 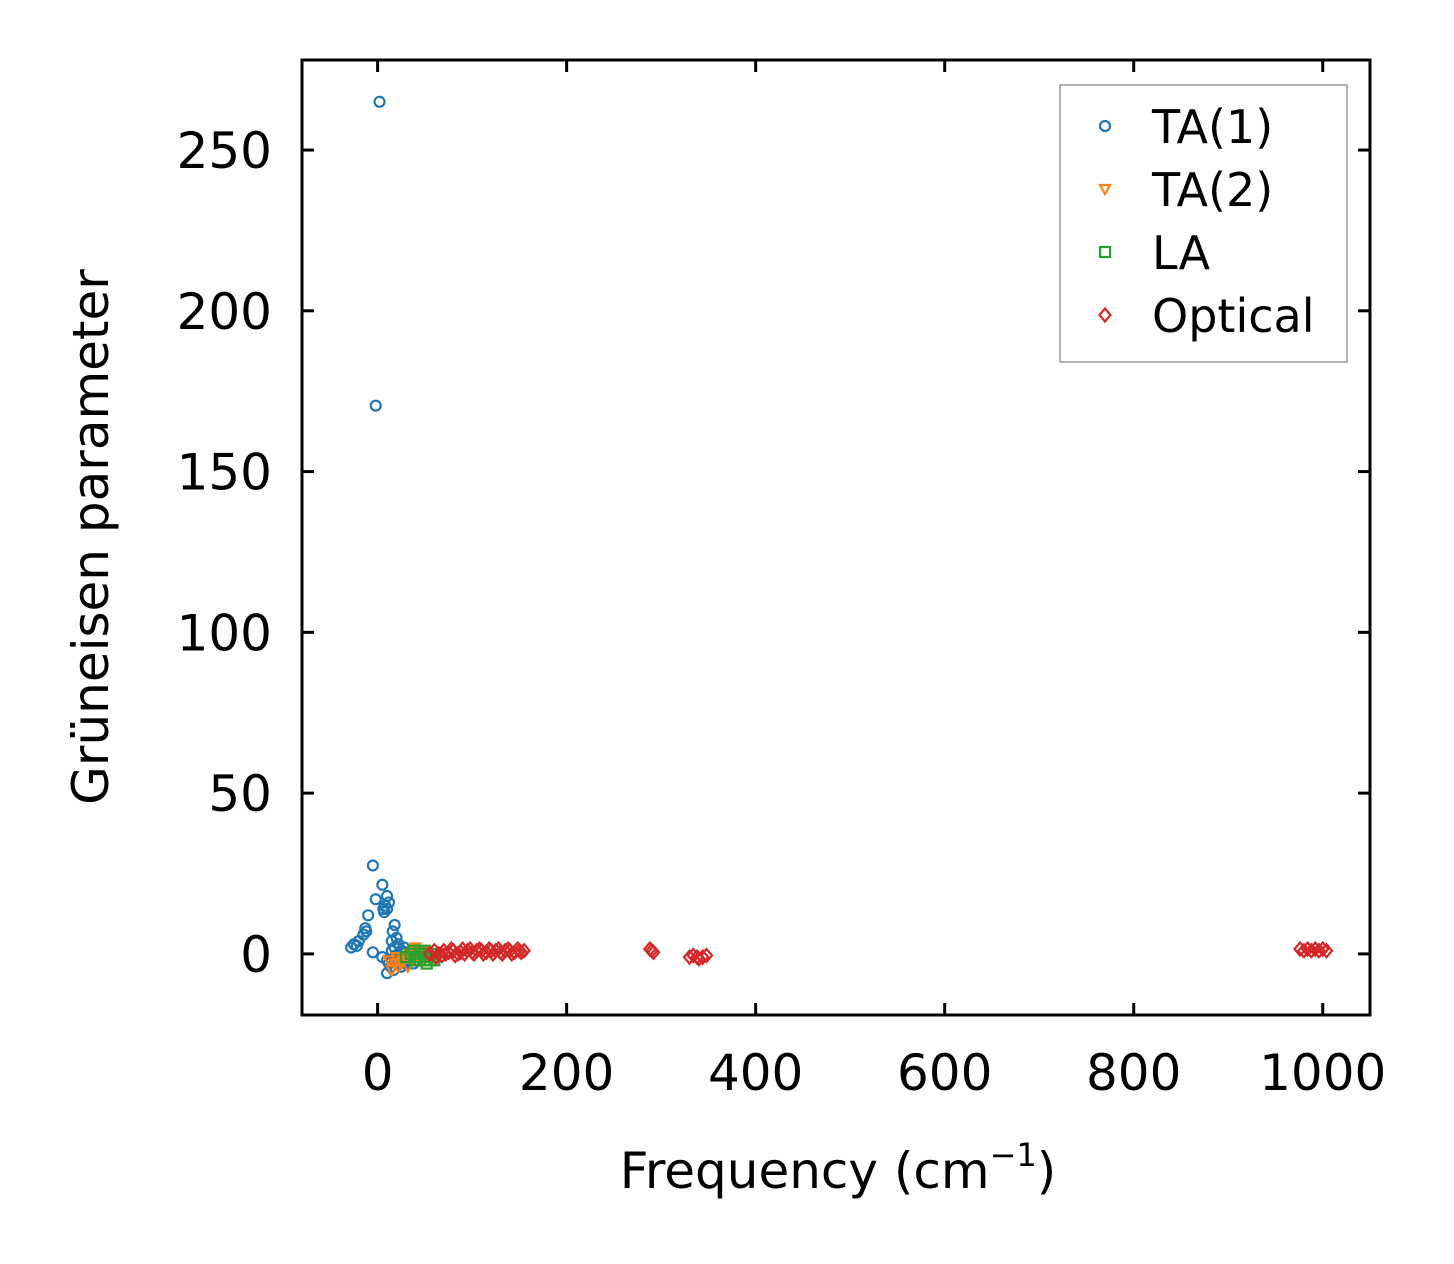 I want to click on x-axis-label-close: ), so click(x=1047, y=1171).